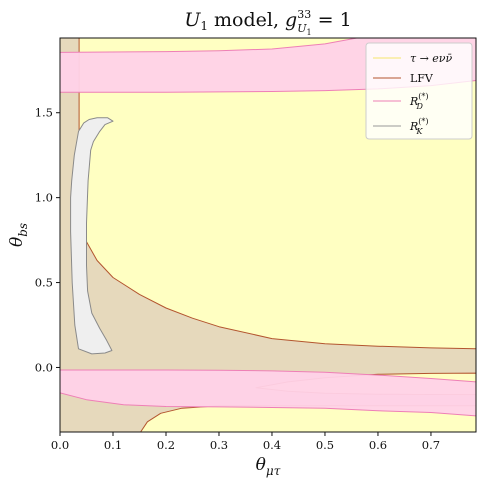 The height and width of the screenshot is (489, 491). I want to click on legend-label-tau: τ → eνν̄, so click(431, 58).